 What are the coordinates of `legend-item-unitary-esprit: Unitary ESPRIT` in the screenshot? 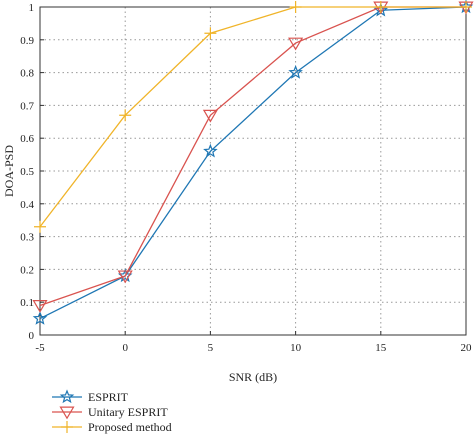 It's located at (110, 412).